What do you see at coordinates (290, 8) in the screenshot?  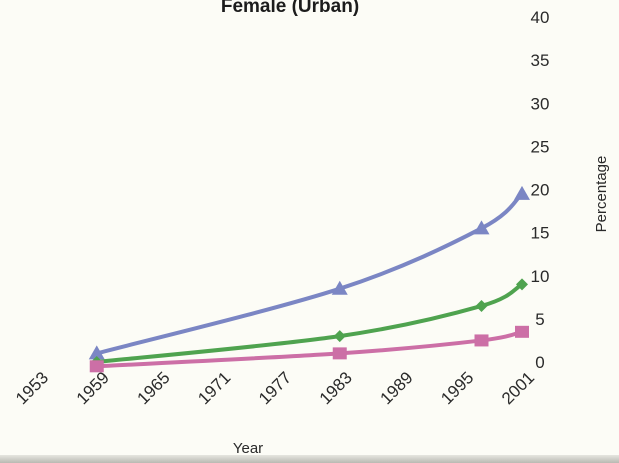 I see `chart-title: Female (Urban)` at bounding box center [290, 8].